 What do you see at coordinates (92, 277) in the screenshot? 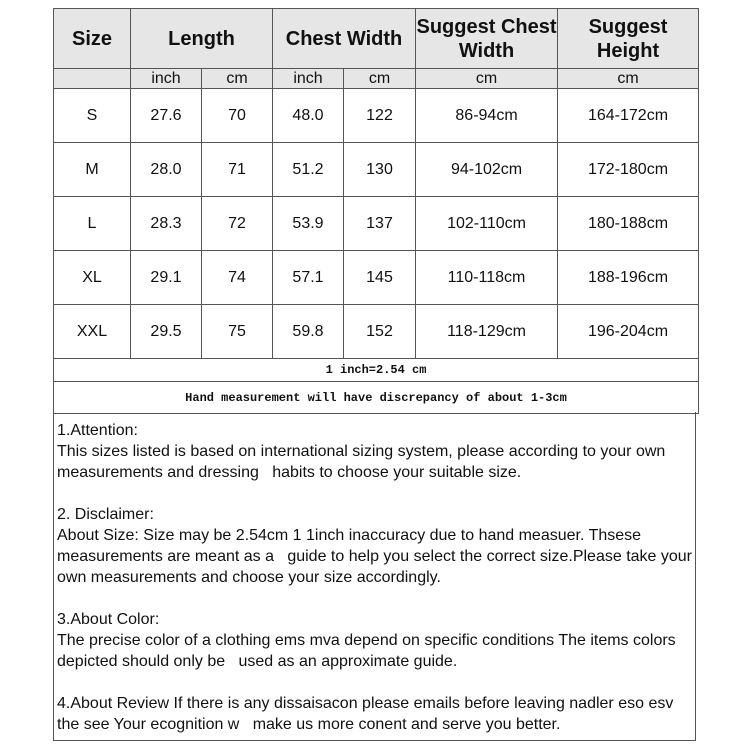
I see `table-cell: XL` at bounding box center [92, 277].